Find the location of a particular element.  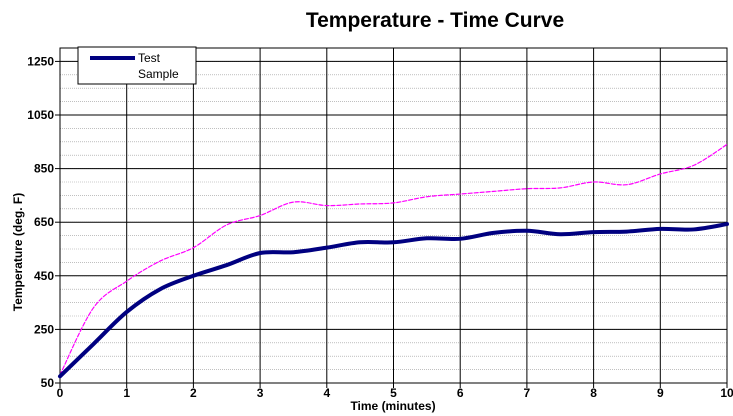

x-axis-label: Time (minutes) is located at coordinates (392, 406).